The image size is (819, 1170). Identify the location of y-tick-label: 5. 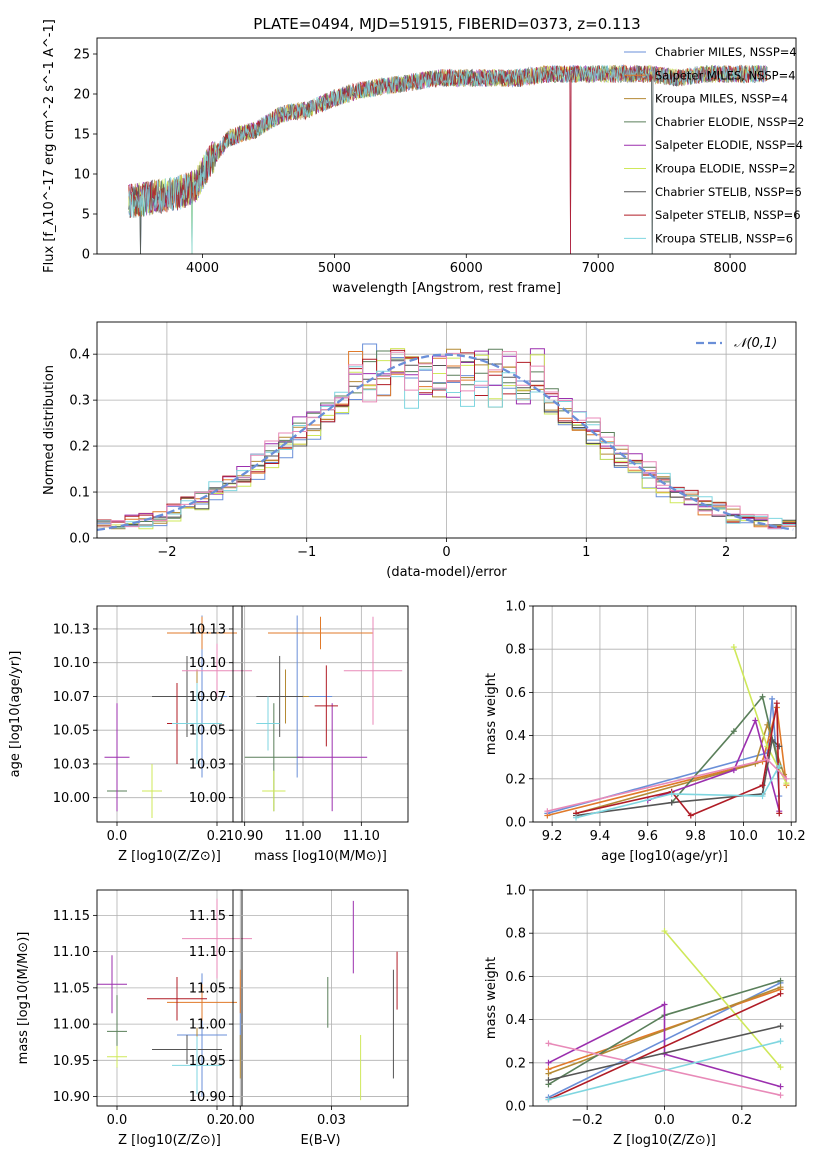
(86, 215).